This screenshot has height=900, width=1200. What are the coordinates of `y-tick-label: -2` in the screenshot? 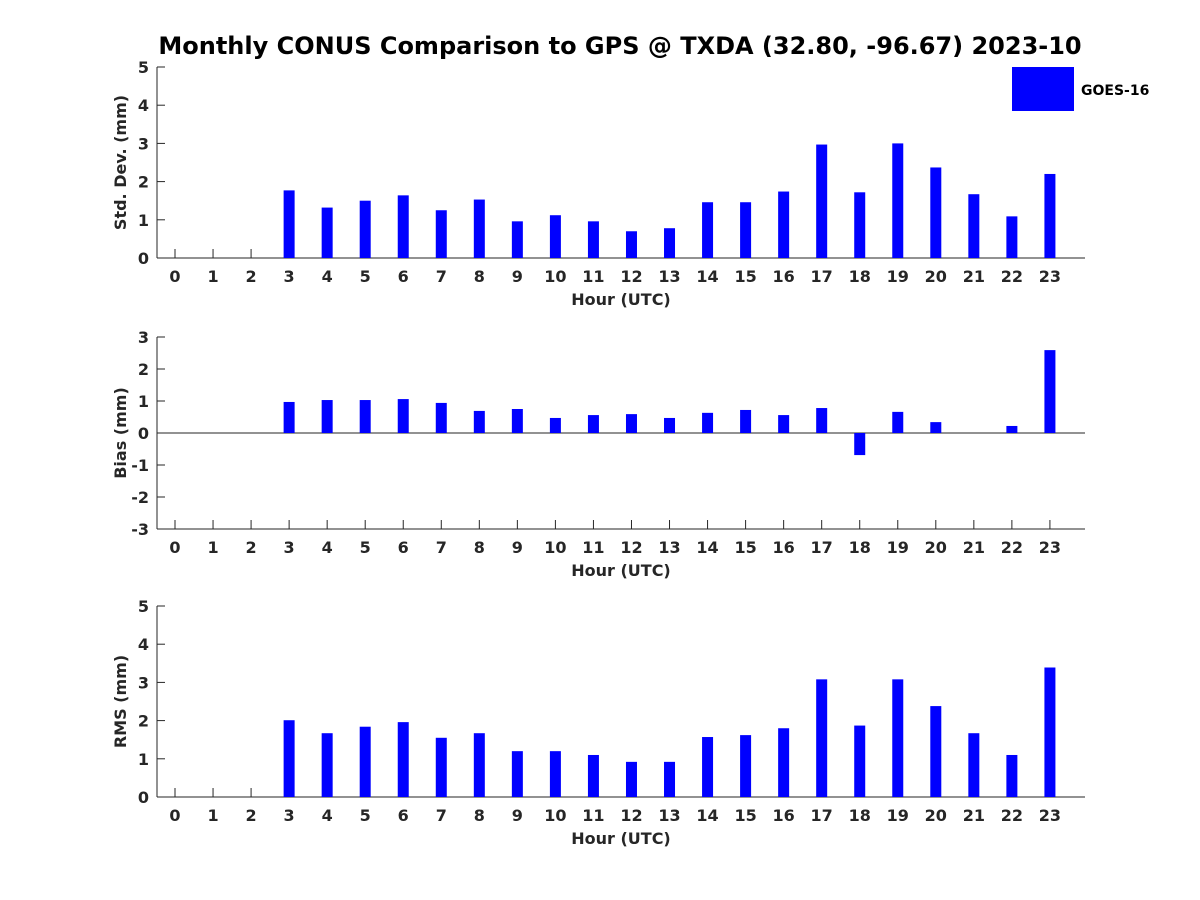 It's located at (140, 497).